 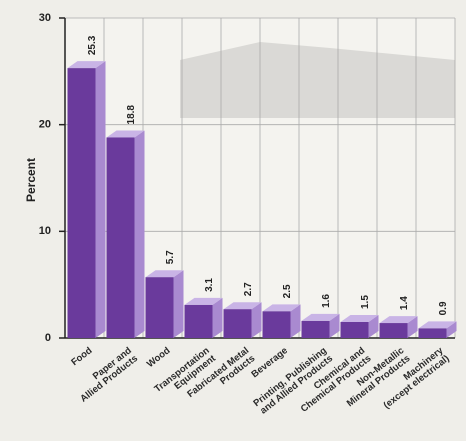 I want to click on value-label: 25.3, so click(x=92, y=45).